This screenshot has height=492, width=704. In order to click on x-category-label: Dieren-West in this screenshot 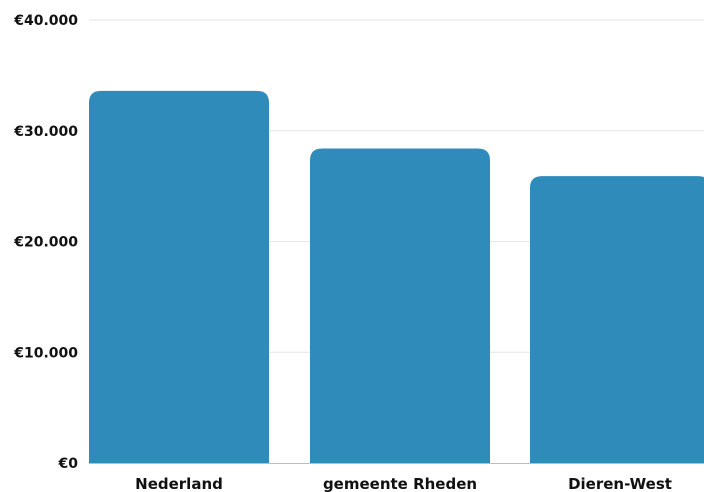, I will do `click(620, 483)`.